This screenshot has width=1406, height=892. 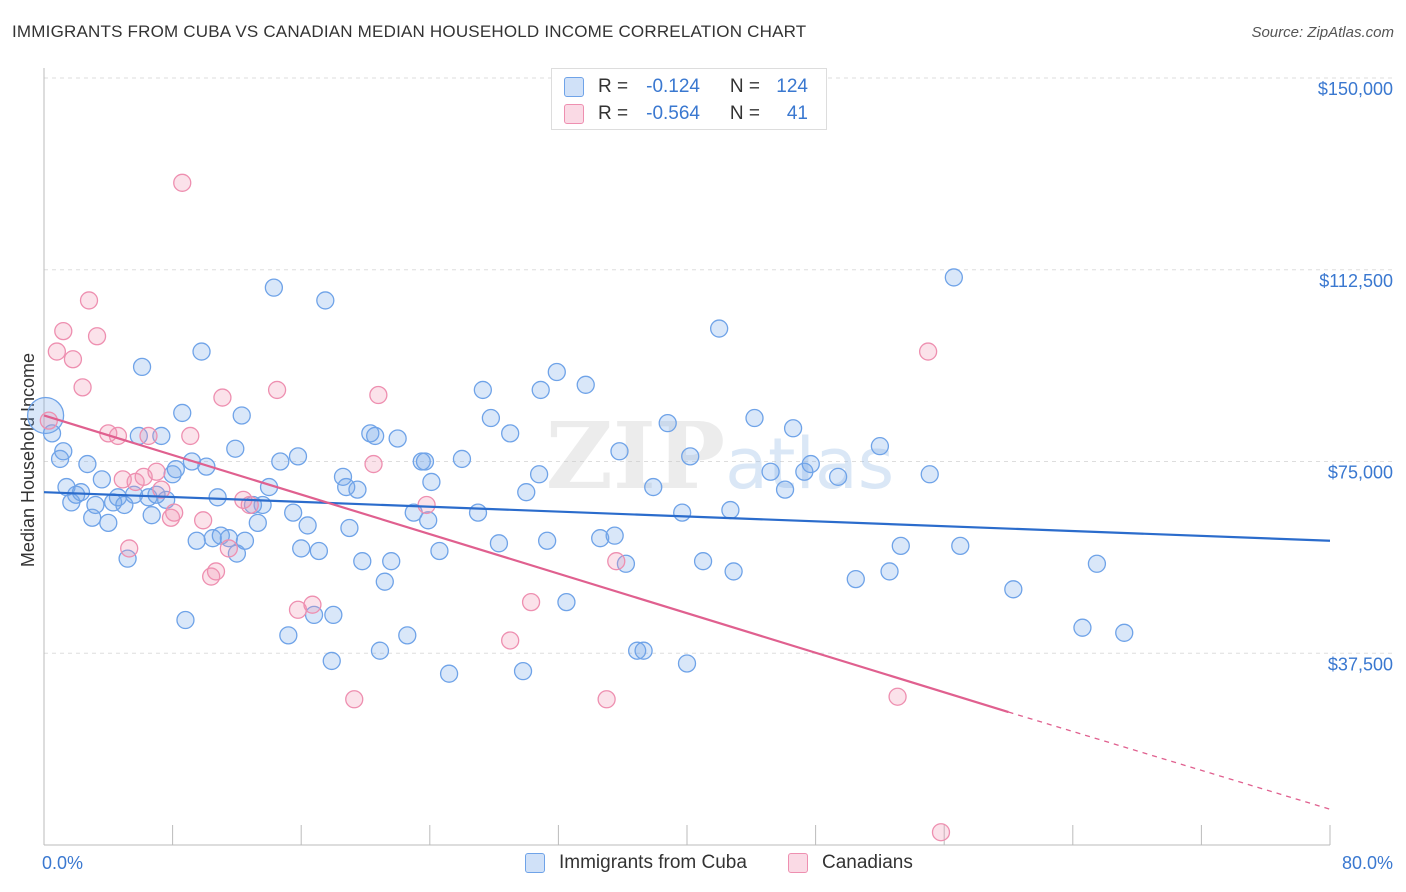 What do you see at coordinates (574, 114) in the screenshot?
I see `legend-swatch-pink` at bounding box center [574, 114].